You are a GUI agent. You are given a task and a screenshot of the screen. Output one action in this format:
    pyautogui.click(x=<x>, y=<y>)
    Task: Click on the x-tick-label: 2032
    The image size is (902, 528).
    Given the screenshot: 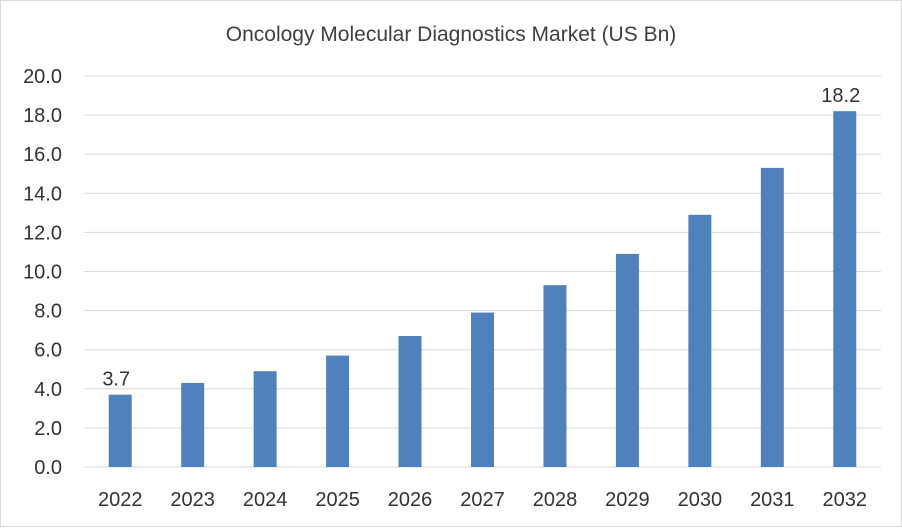 What is the action you would take?
    pyautogui.click(x=845, y=500)
    